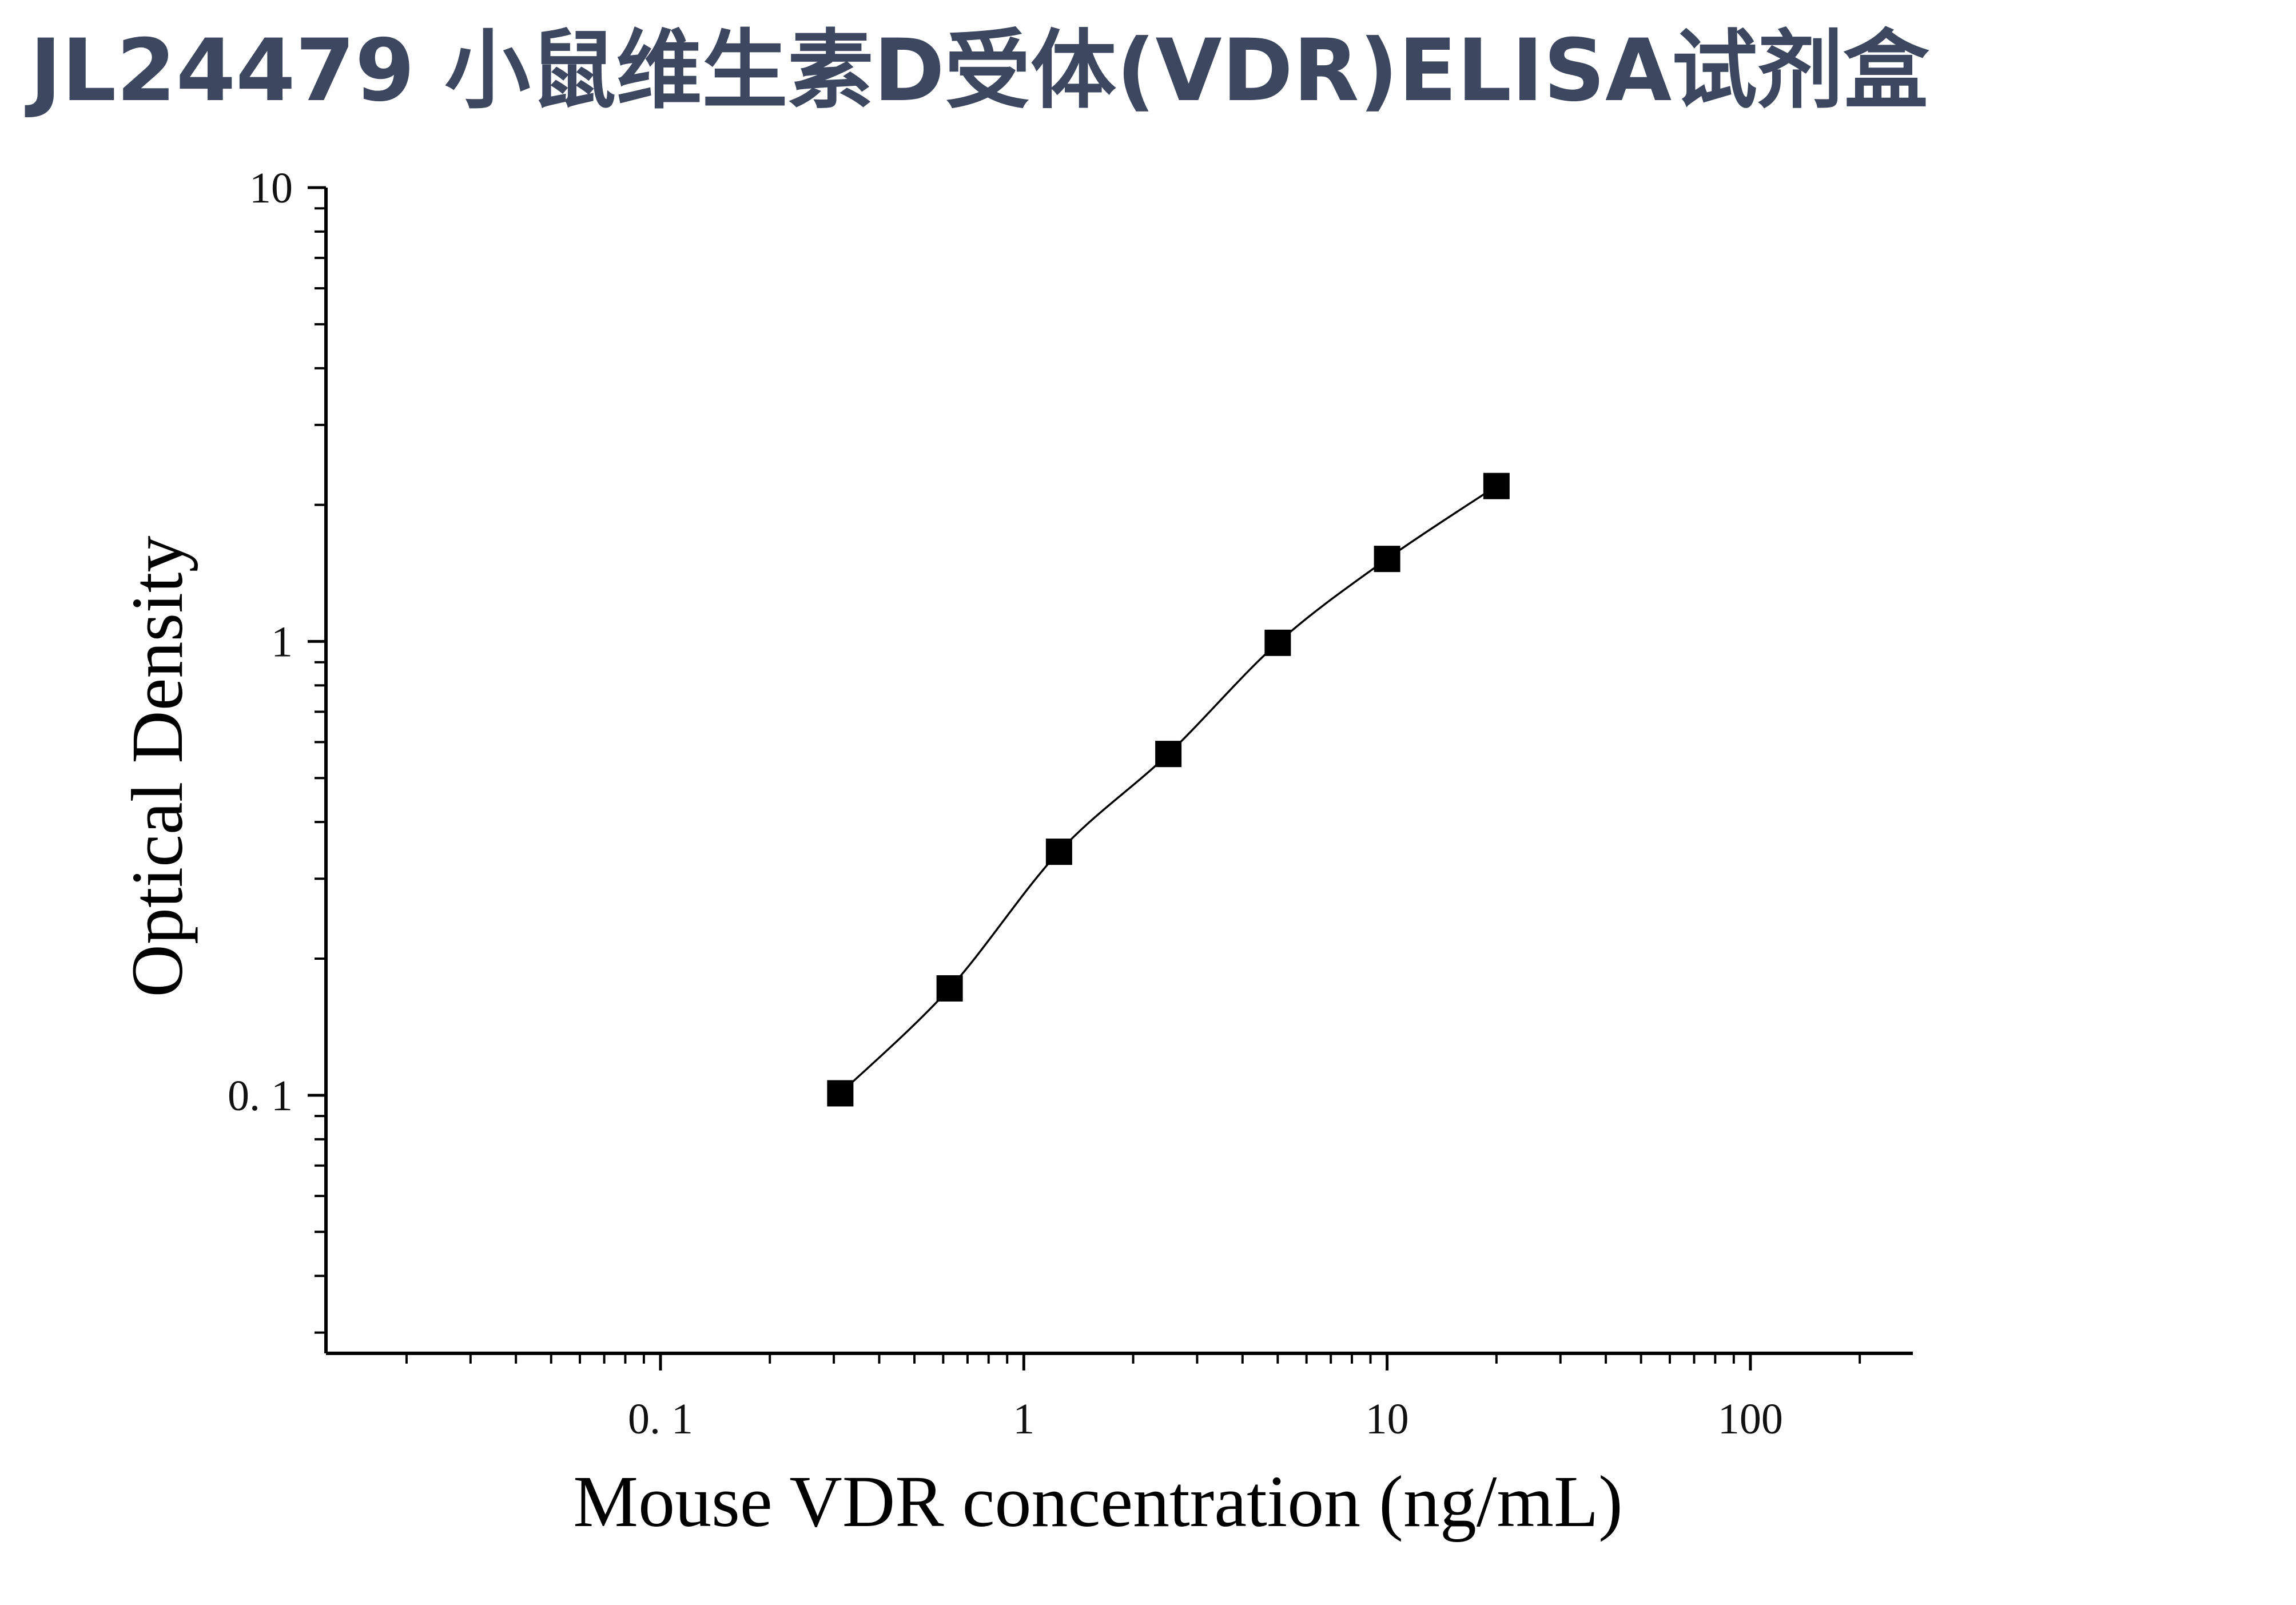  I want to click on x-tick-label: 1, so click(1024, 1419).